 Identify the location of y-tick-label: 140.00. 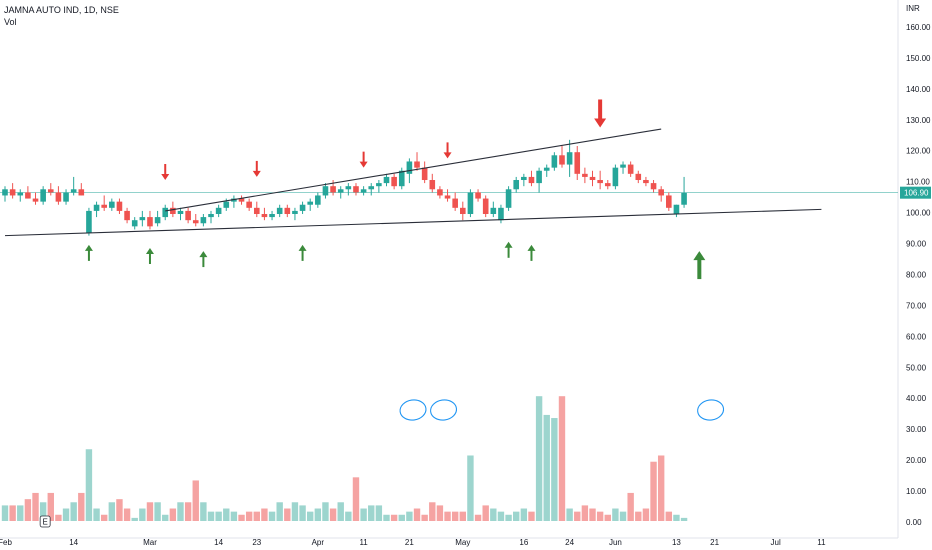
(918, 89).